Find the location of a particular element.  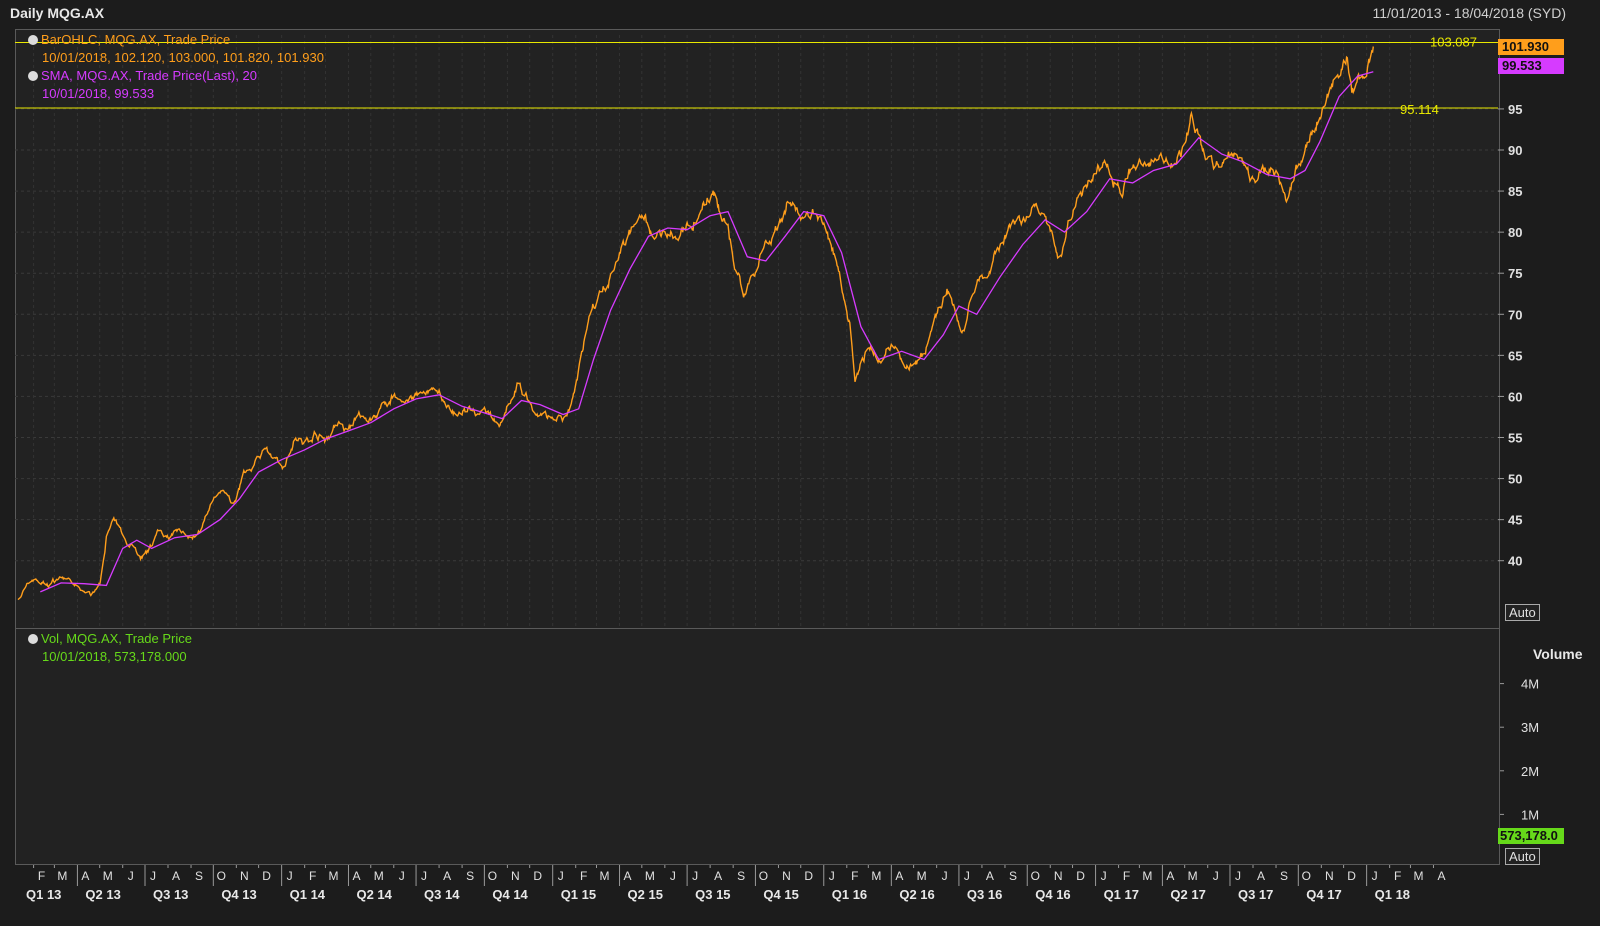

volume-axis-title: Volume is located at coordinates (1558, 654).